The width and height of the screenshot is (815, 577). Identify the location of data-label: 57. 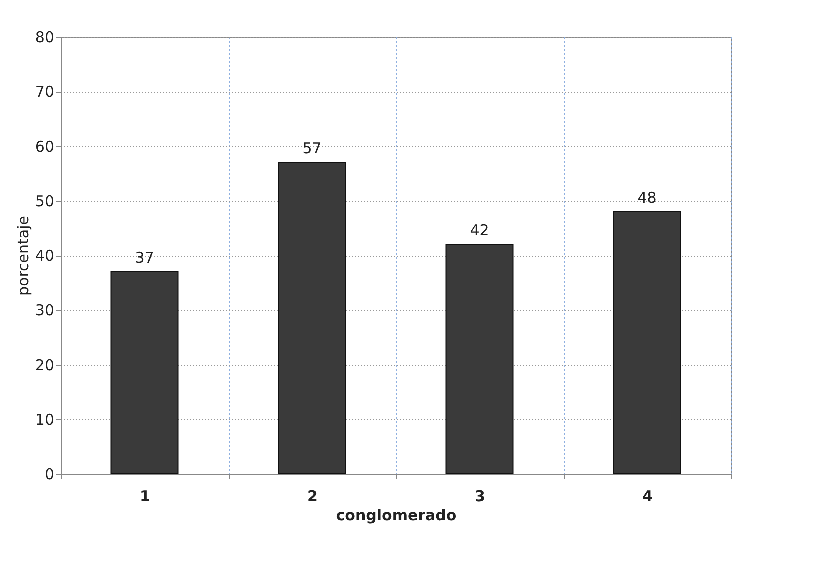
(312, 149).